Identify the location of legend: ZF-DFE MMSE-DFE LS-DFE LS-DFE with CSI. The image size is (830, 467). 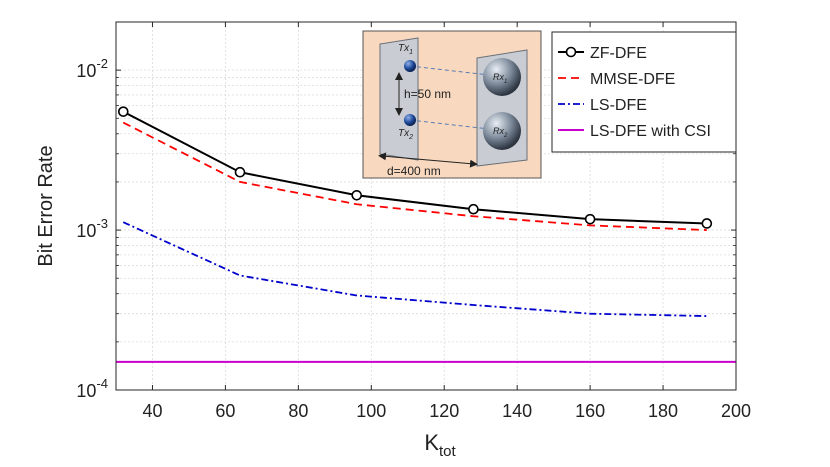
(644, 92).